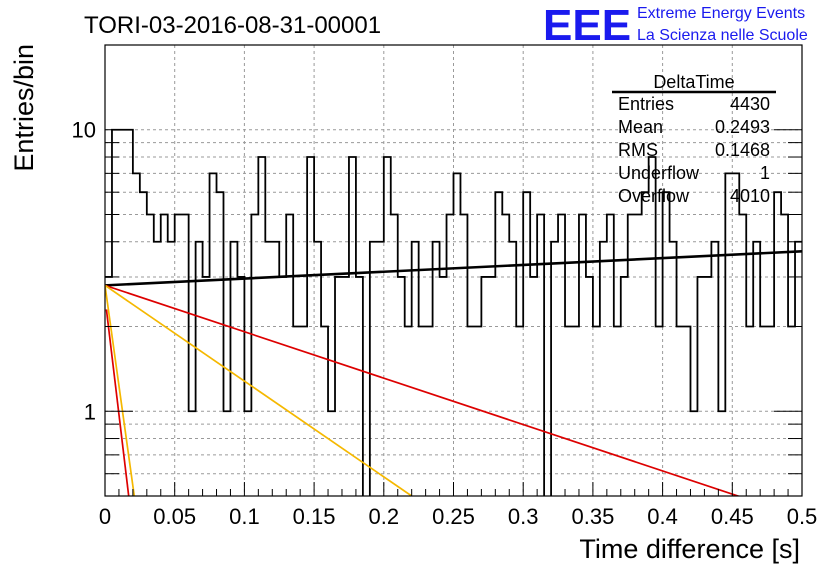  What do you see at coordinates (90, 411) in the screenshot?
I see `y-tick-label: 1` at bounding box center [90, 411].